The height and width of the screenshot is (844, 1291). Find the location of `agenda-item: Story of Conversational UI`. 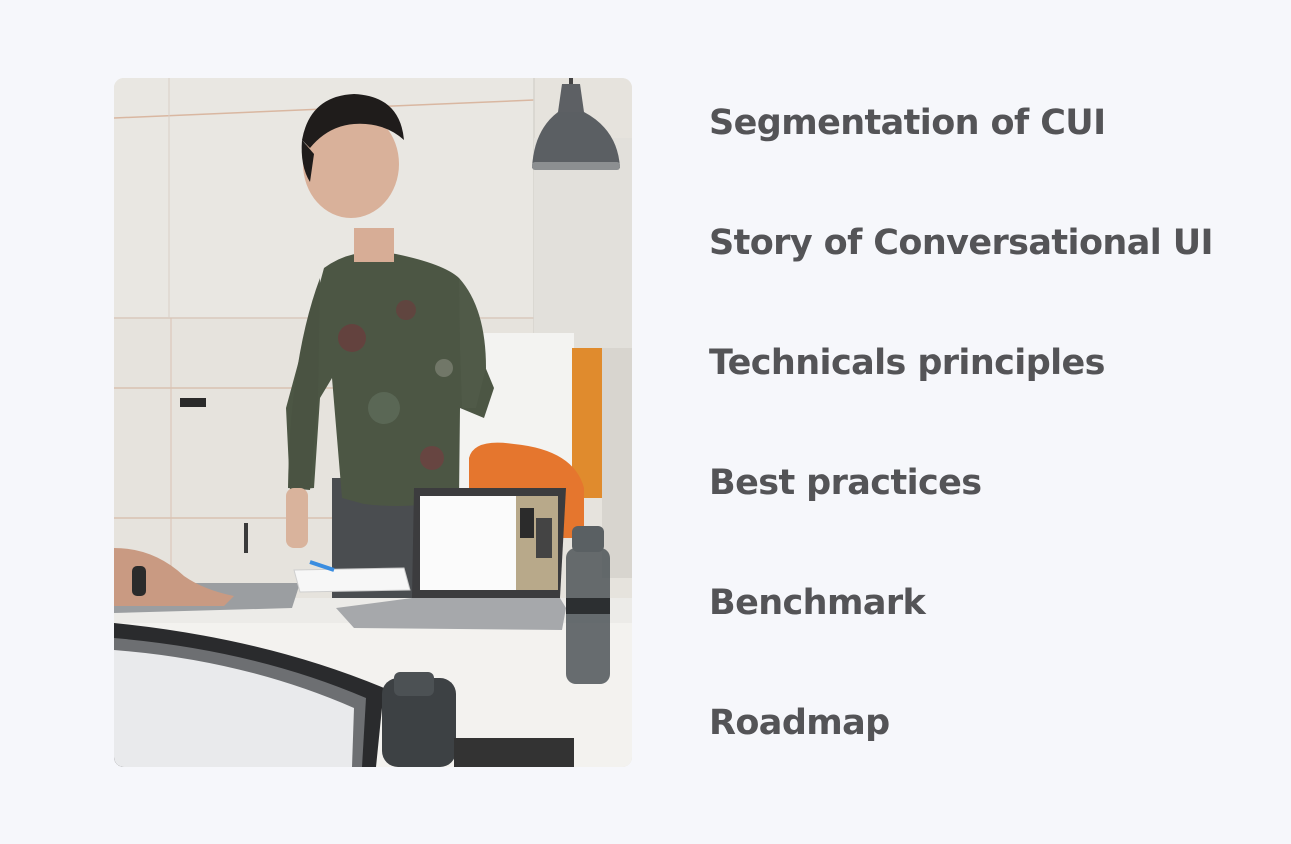

agenda-item: Story of Conversational UI is located at coordinates (989, 276).